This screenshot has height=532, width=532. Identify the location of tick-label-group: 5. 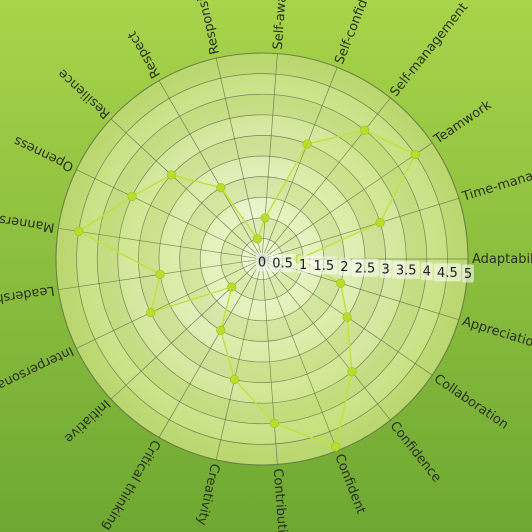
(468, 273).